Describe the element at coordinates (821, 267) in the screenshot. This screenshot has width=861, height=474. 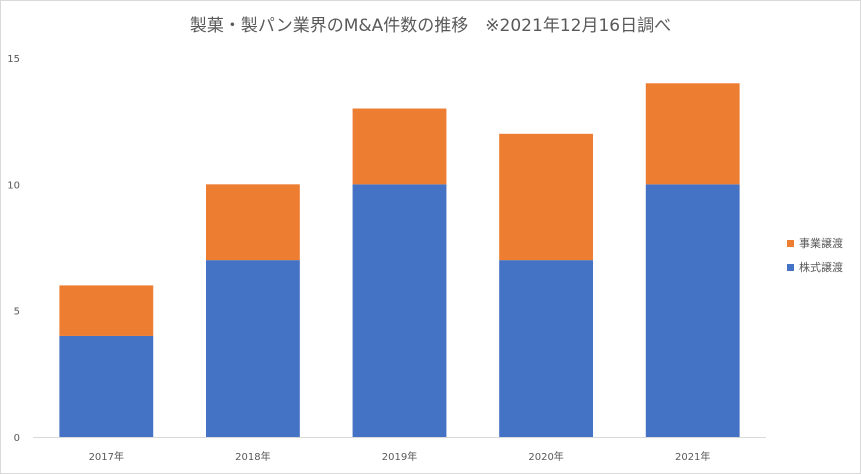
I see `legend-label: 株式譲渡` at that location.